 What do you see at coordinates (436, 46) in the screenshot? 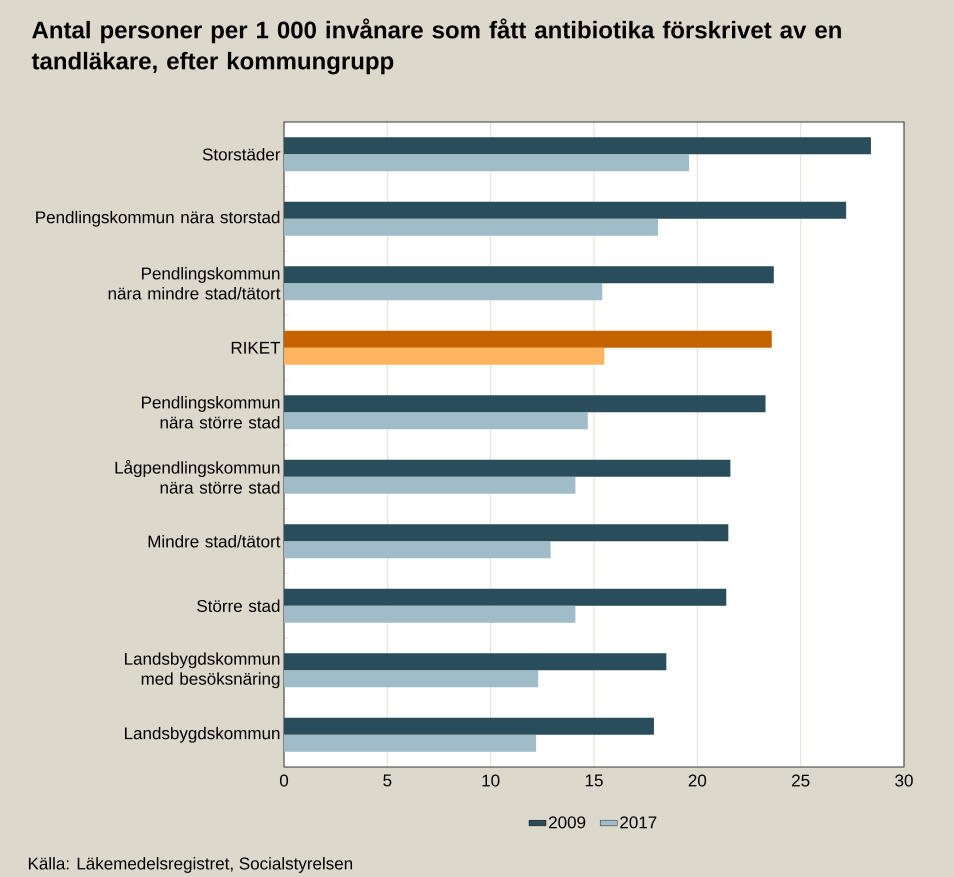
I see `chart-title: Antal personer per 1 000 invånare som fått antibiotika förskrivet av en tandläkare, efter kommungrupp` at bounding box center [436, 46].